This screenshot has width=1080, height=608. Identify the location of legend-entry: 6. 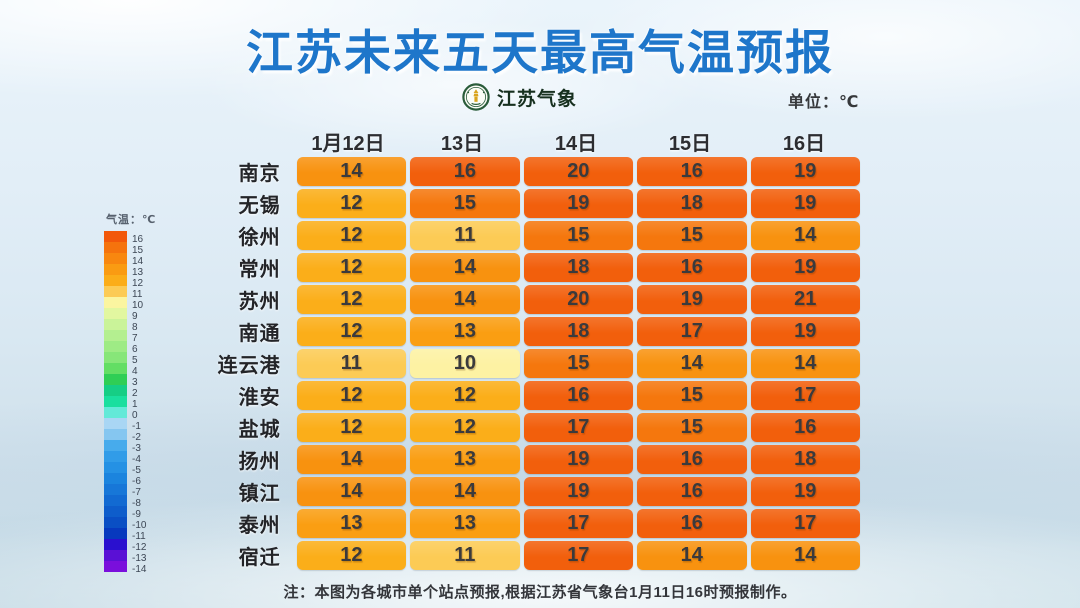
(130, 348).